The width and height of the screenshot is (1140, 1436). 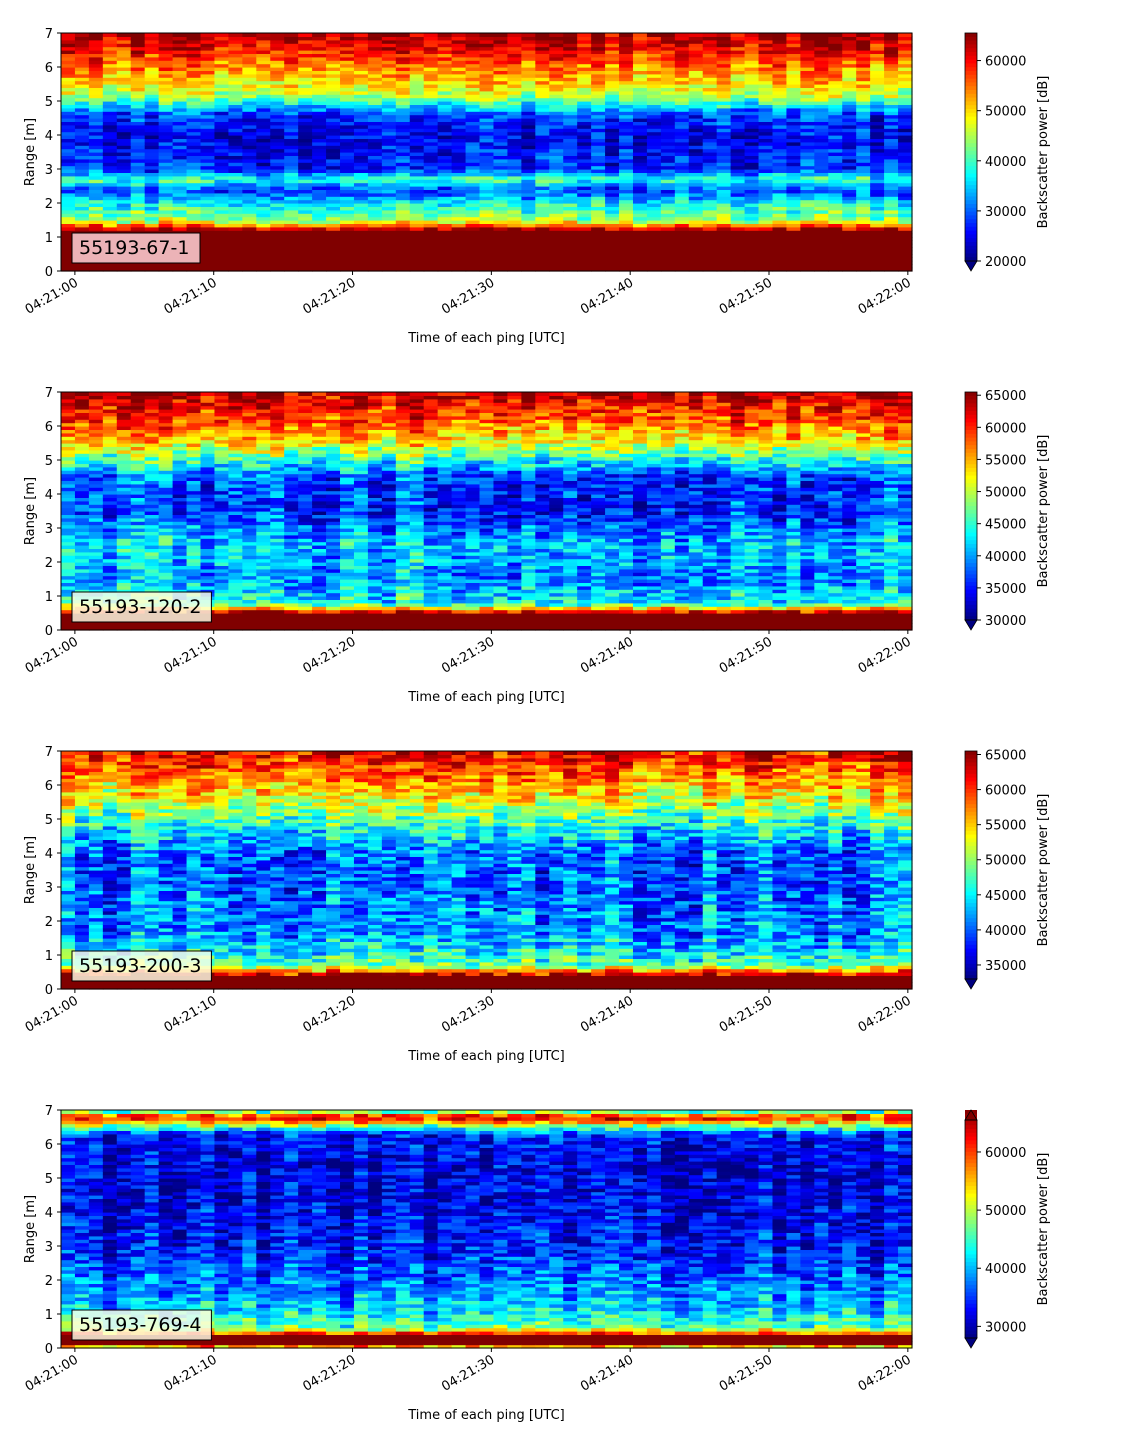 What do you see at coordinates (971, 122) in the screenshot?
I see `colorbar-segment` at bounding box center [971, 122].